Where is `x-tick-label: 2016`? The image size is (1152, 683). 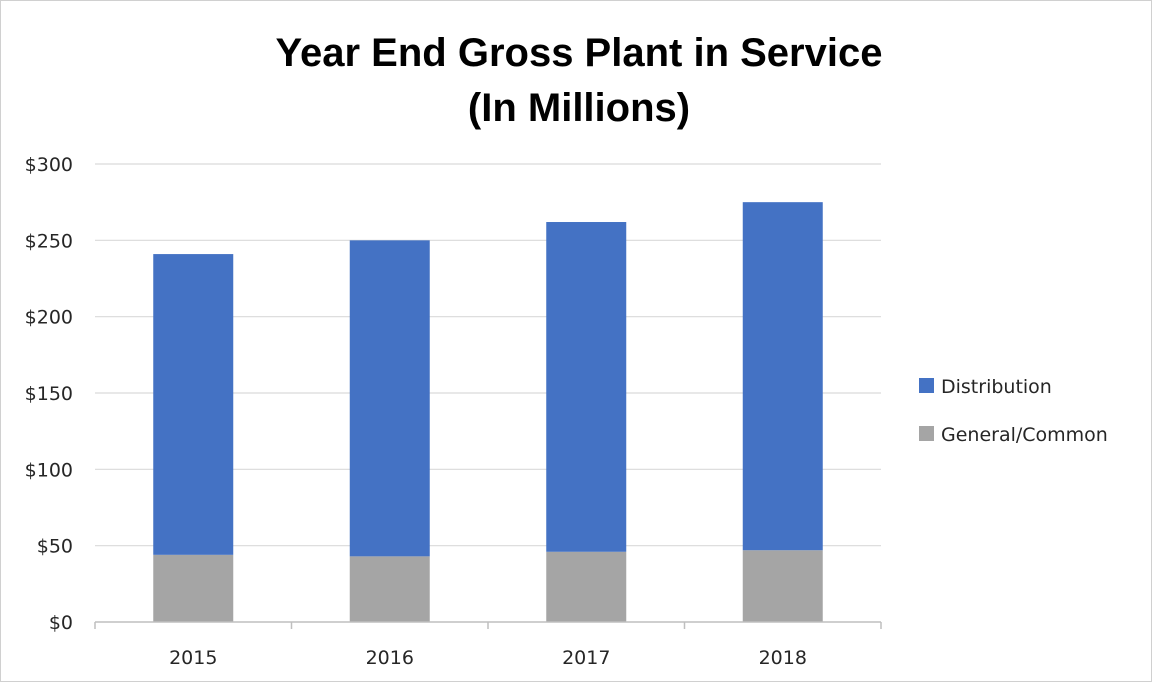
x-tick-label: 2016 is located at coordinates (390, 658).